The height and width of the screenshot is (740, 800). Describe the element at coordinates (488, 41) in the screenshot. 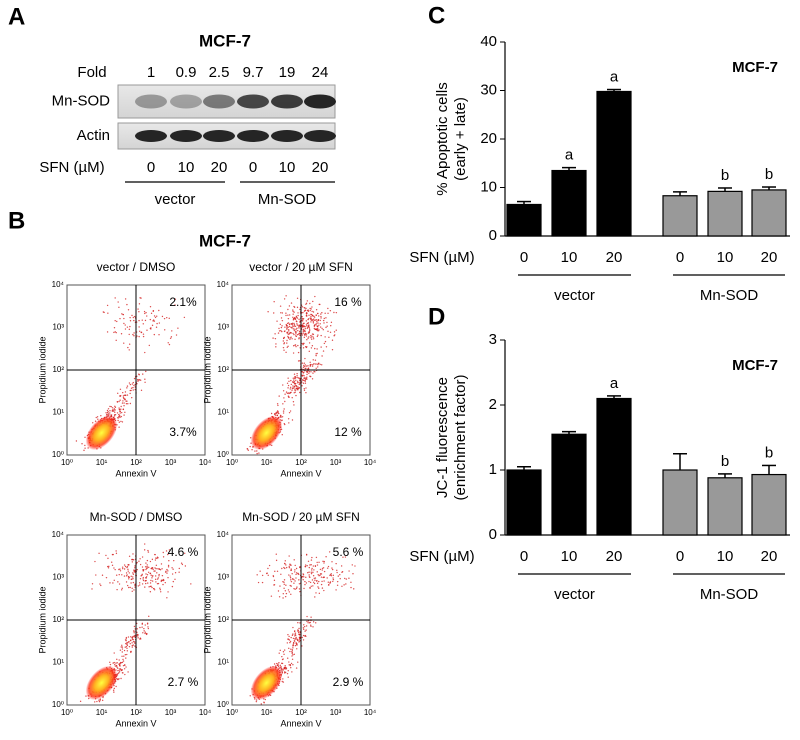

I see `y-tick-label: 40` at that location.